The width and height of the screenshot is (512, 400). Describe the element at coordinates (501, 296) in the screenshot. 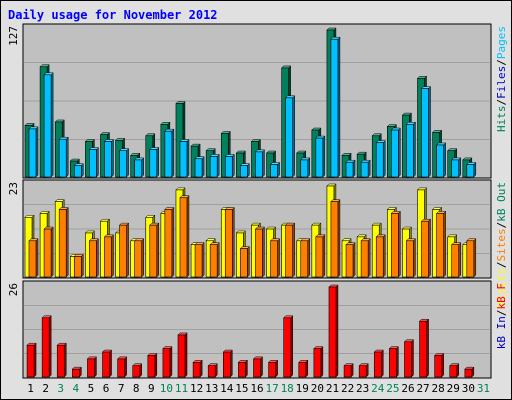

I see `bottom-legend-item-2: kB F` at that location.